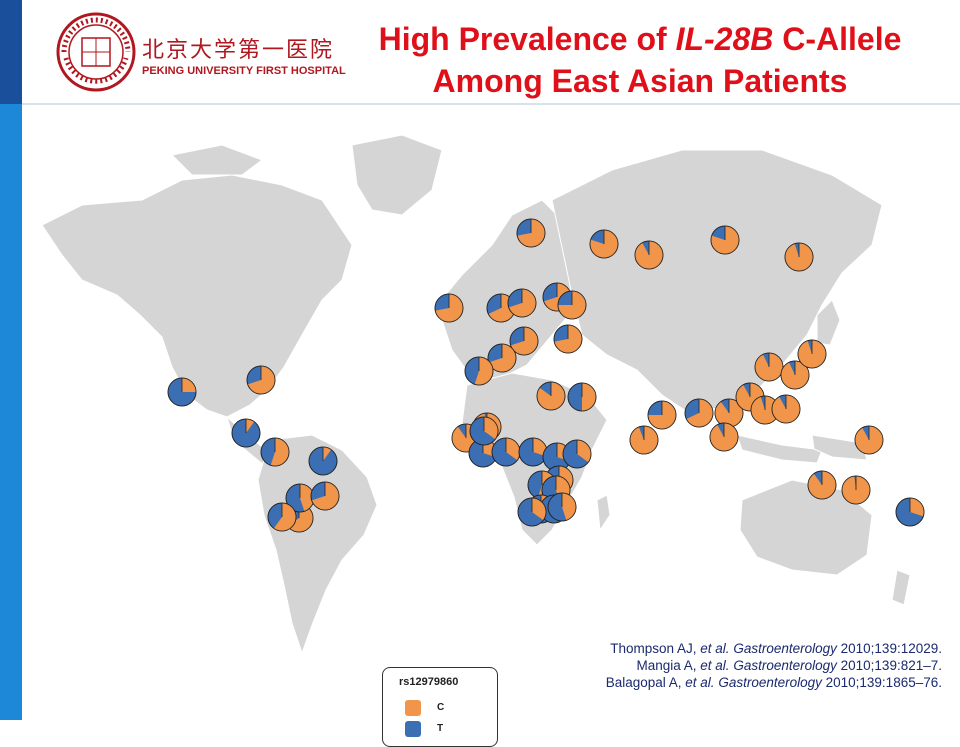 This screenshot has width=960, height=747. I want to click on map-legend: rs12979860 C T, so click(440, 707).